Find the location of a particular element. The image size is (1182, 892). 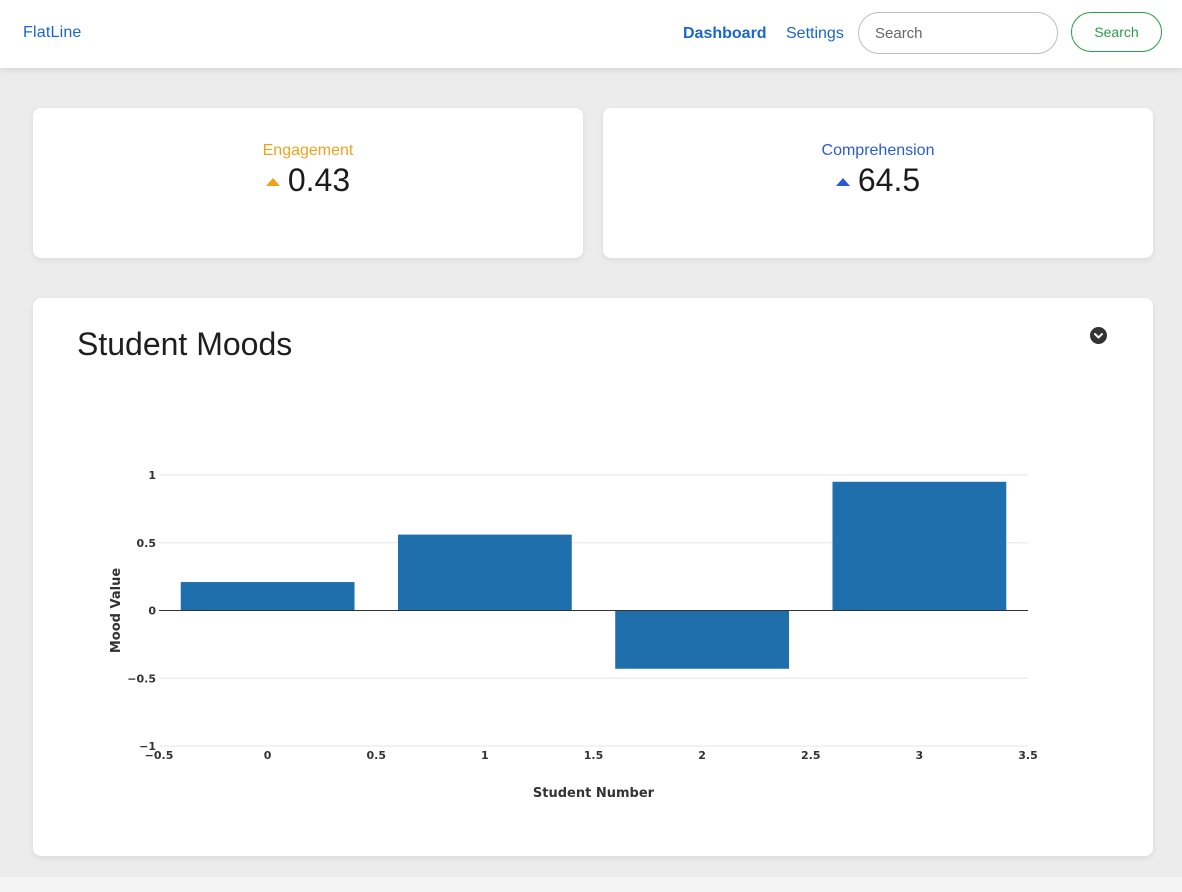

engagement-card: Engagement 0.43 is located at coordinates (308, 183).